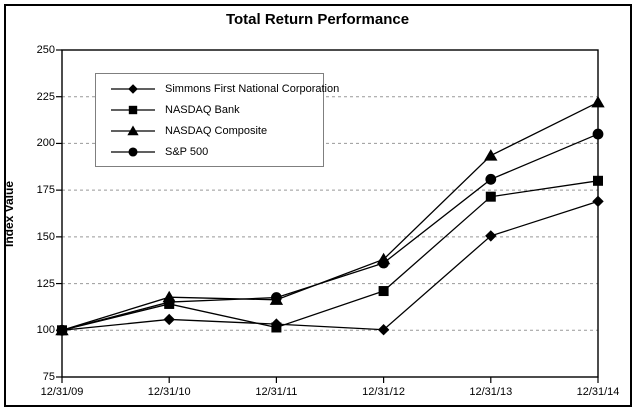 The height and width of the screenshot is (418, 635). What do you see at coordinates (45, 190) in the screenshot?
I see `y-tick-label: 175` at bounding box center [45, 190].